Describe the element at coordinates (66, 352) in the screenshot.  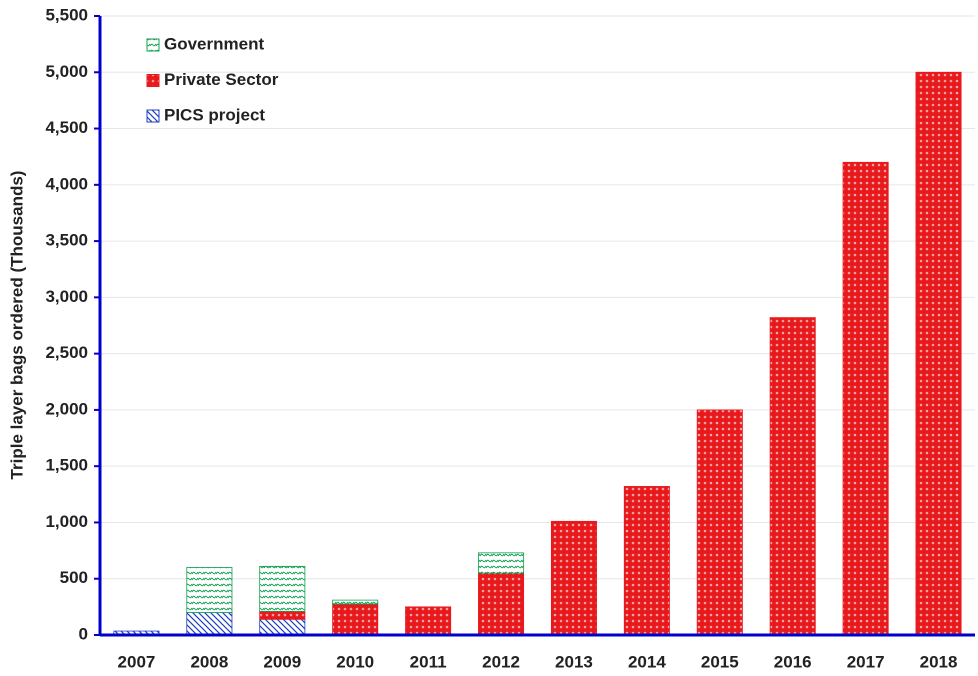
I see `y-tick-label: 2,500` at that location.